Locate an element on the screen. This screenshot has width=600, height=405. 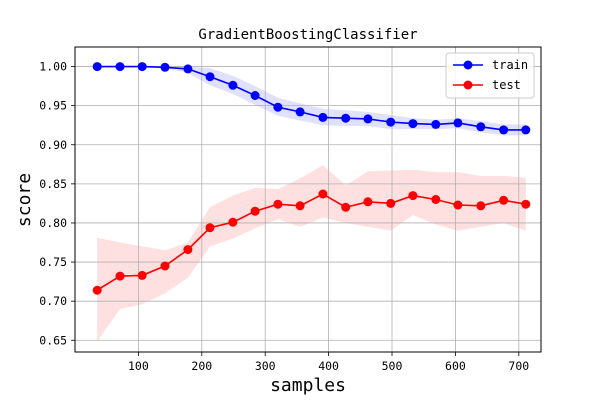
x-axis-ticks: 100 200 300 400 500 600 700 is located at coordinates (328, 362).